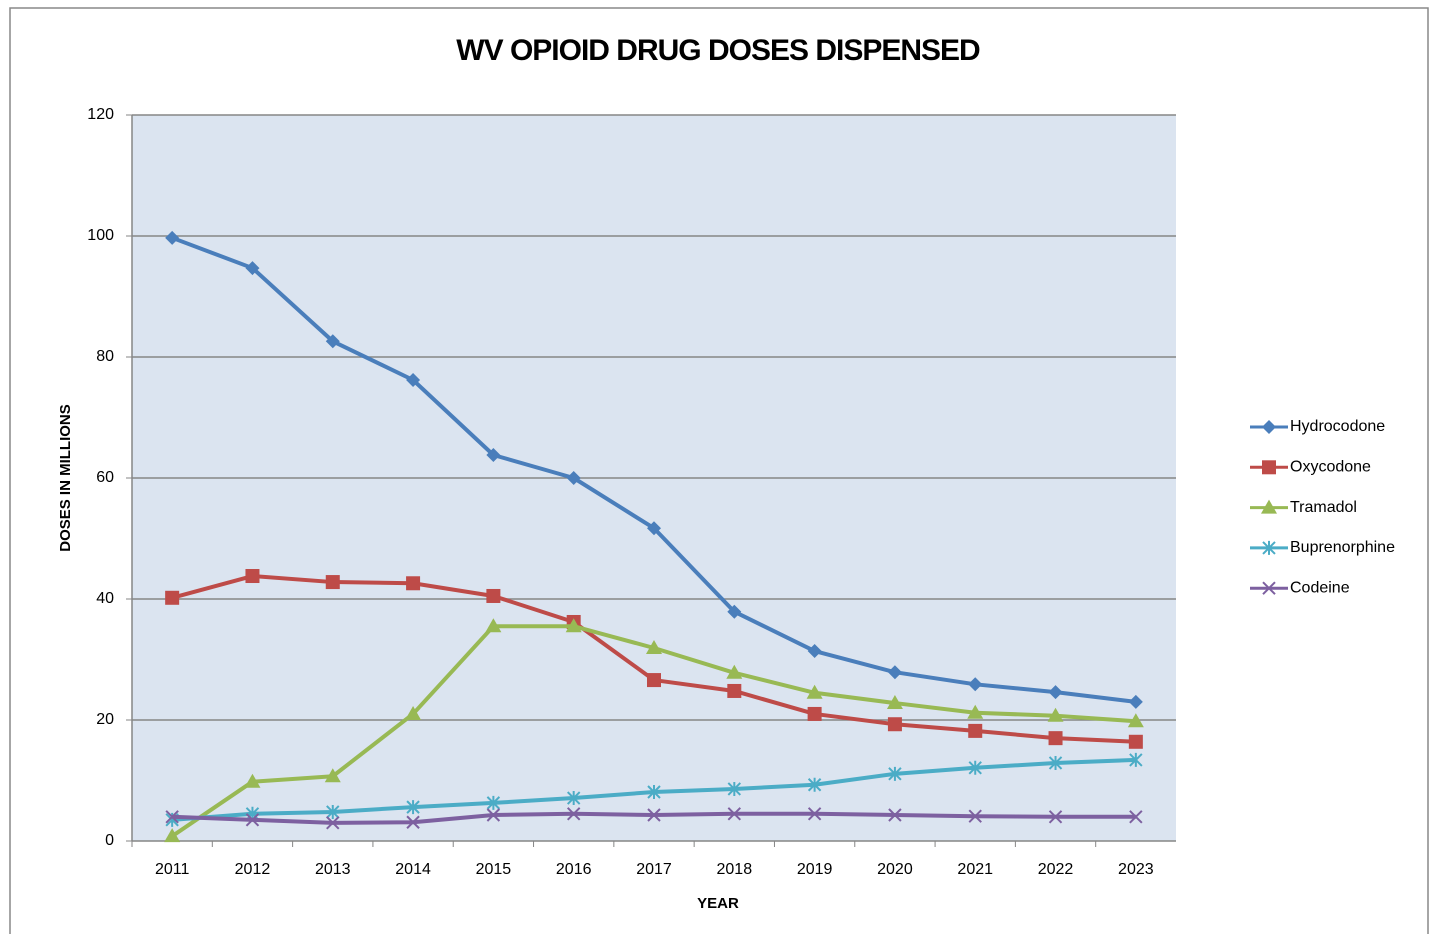 The height and width of the screenshot is (939, 1434). I want to click on y-tick-label: 80, so click(105, 356).